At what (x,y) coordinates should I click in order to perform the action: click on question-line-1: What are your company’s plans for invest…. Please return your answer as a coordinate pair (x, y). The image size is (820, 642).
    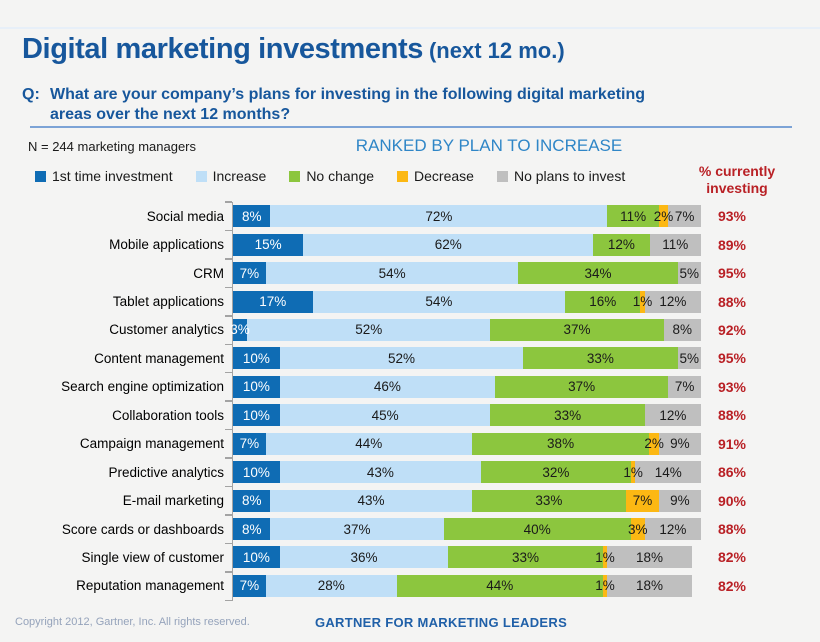
    Looking at the image, I should click on (348, 94).